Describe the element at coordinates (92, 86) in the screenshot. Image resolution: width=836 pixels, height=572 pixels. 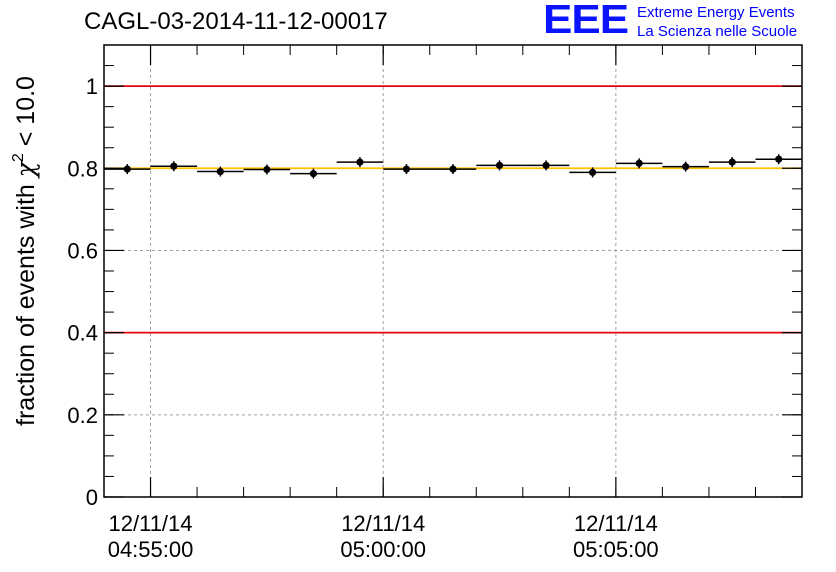
I see `y-tick-label: 1` at that location.